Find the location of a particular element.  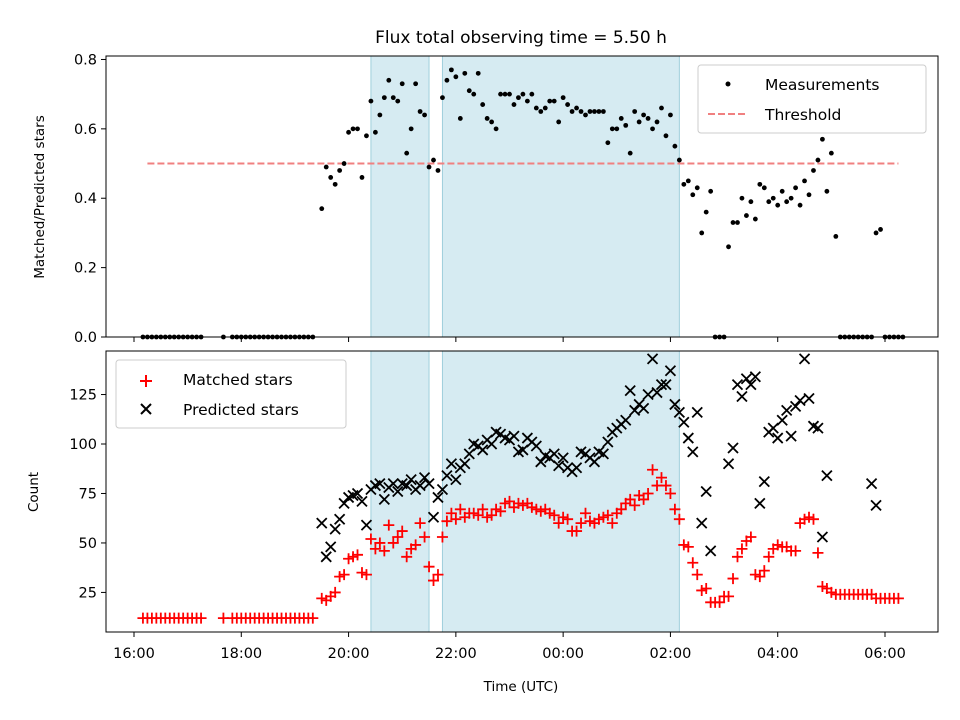

top-shaded-interval is located at coordinates (400, 196).